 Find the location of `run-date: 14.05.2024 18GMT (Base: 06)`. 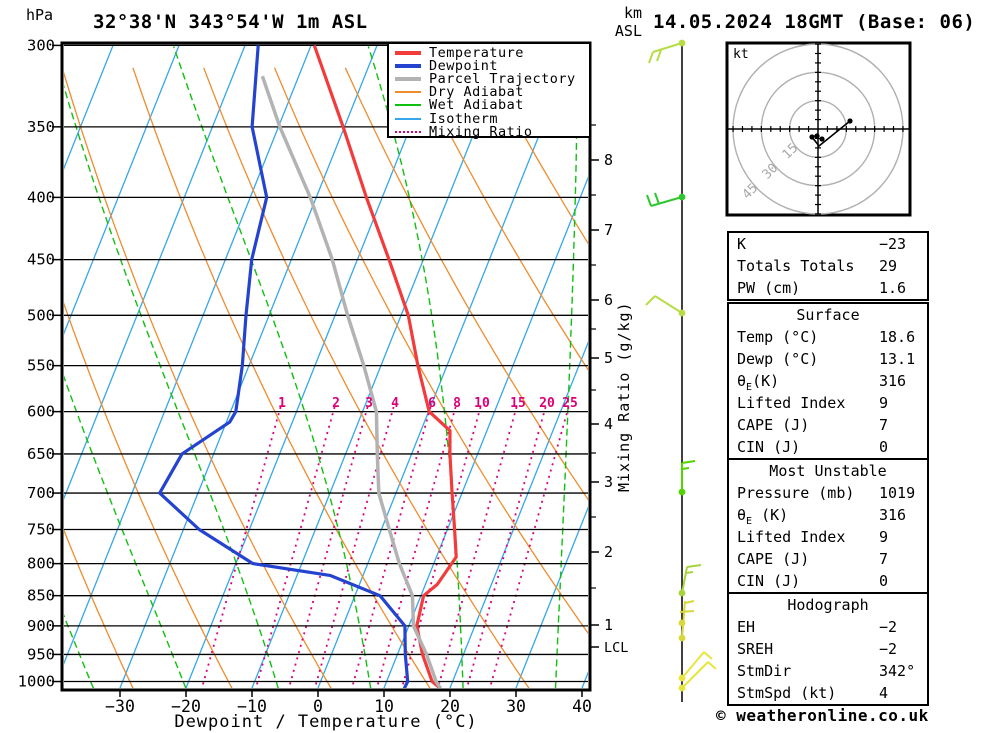

run-date: 14.05.2024 18GMT (Base: 06) is located at coordinates (814, 22).